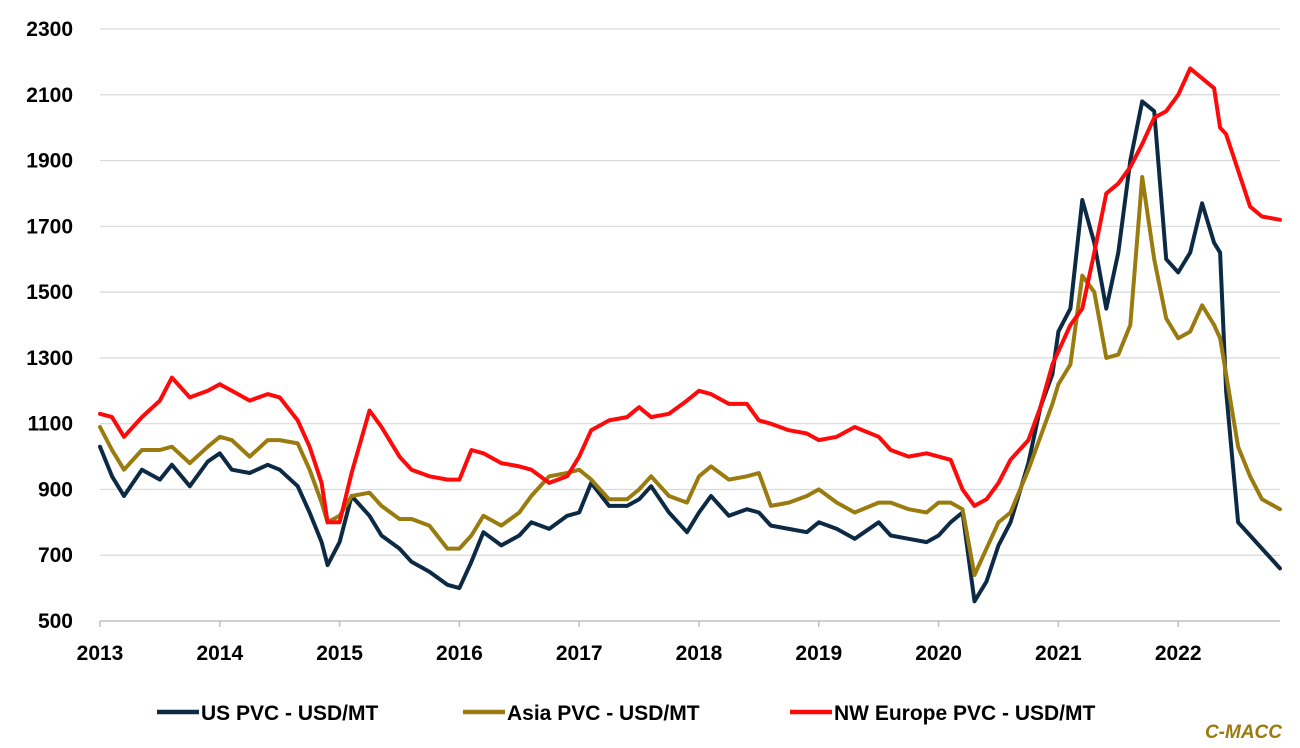 This screenshot has width=1300, height=748. I want to click on y-tick-label: 1700, so click(49, 226).